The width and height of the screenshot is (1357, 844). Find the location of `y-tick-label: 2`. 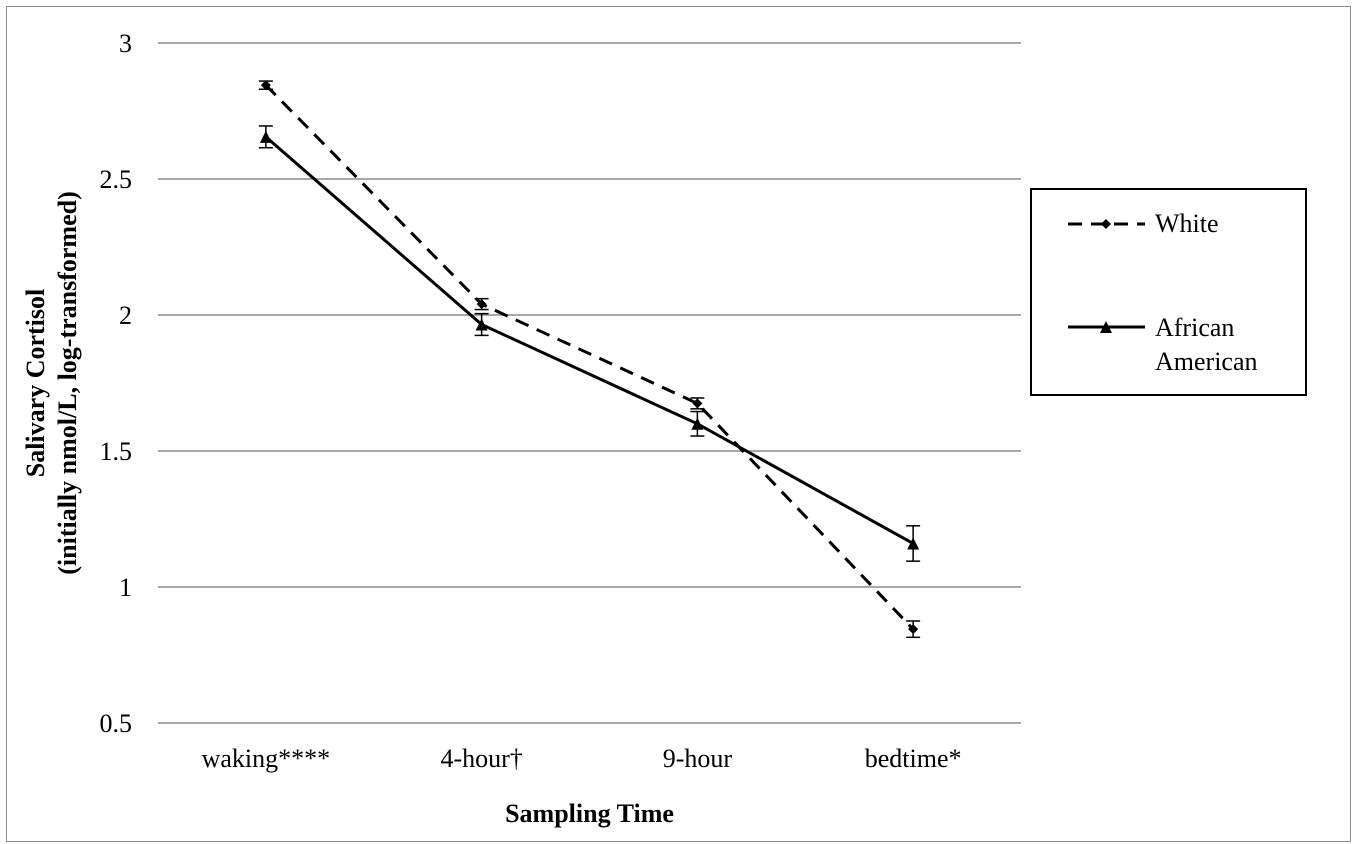

y-tick-label: 2 is located at coordinates (125, 315).